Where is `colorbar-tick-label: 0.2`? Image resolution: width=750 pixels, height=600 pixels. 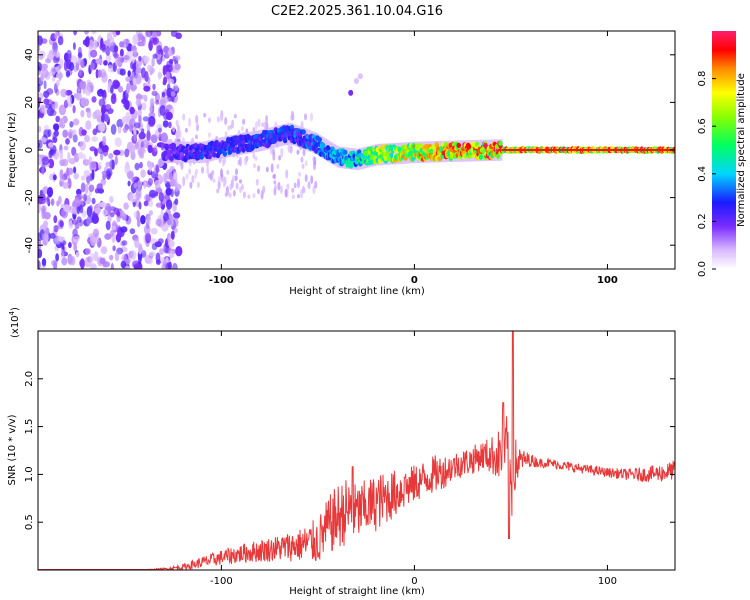
colorbar-tick-label: 0.2 is located at coordinates (702, 221).